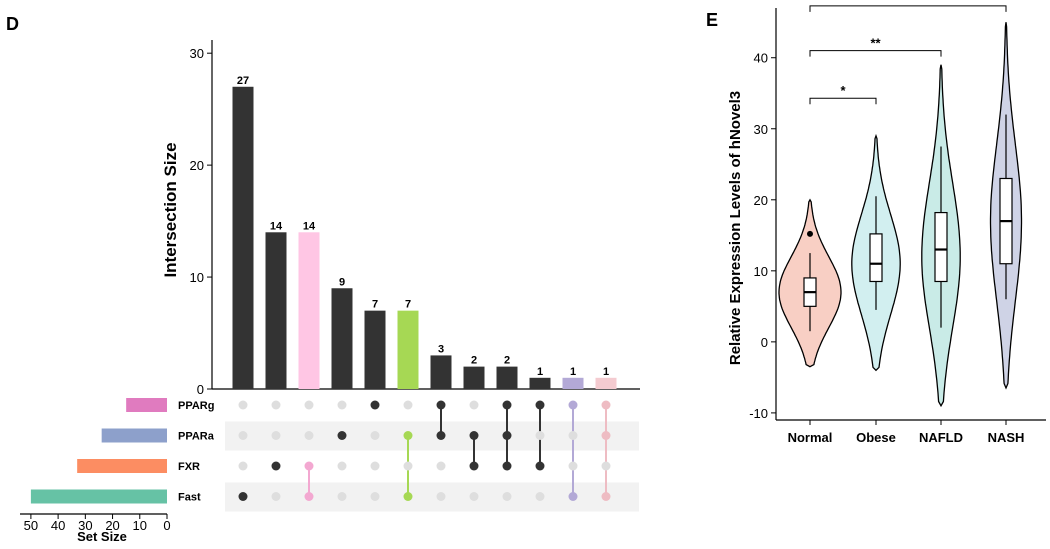 Image resolution: width=1050 pixels, height=549 pixels. What do you see at coordinates (189, 467) in the screenshot?
I see `set-label-fxr: FXR` at bounding box center [189, 467].